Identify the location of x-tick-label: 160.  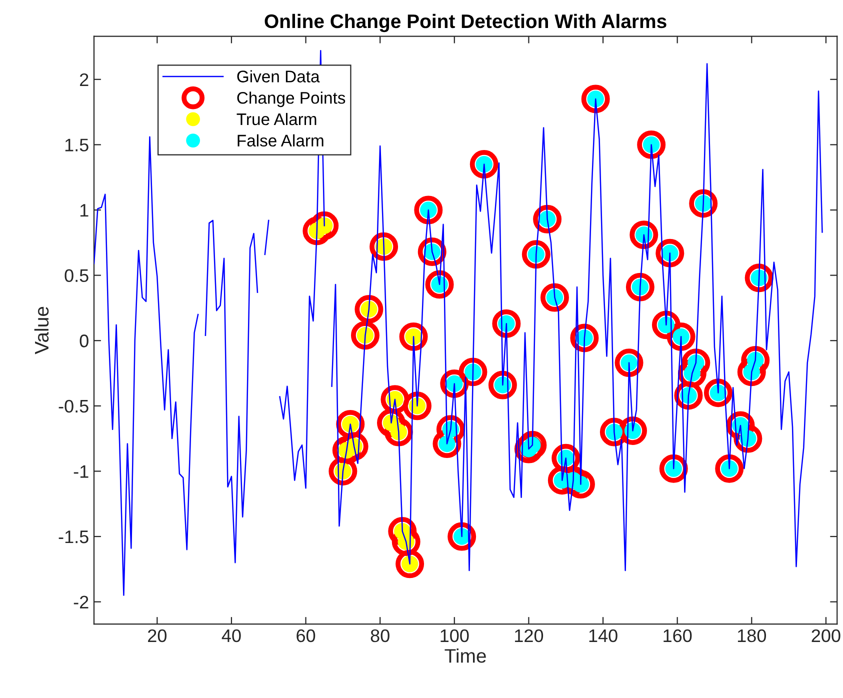
(678, 635).